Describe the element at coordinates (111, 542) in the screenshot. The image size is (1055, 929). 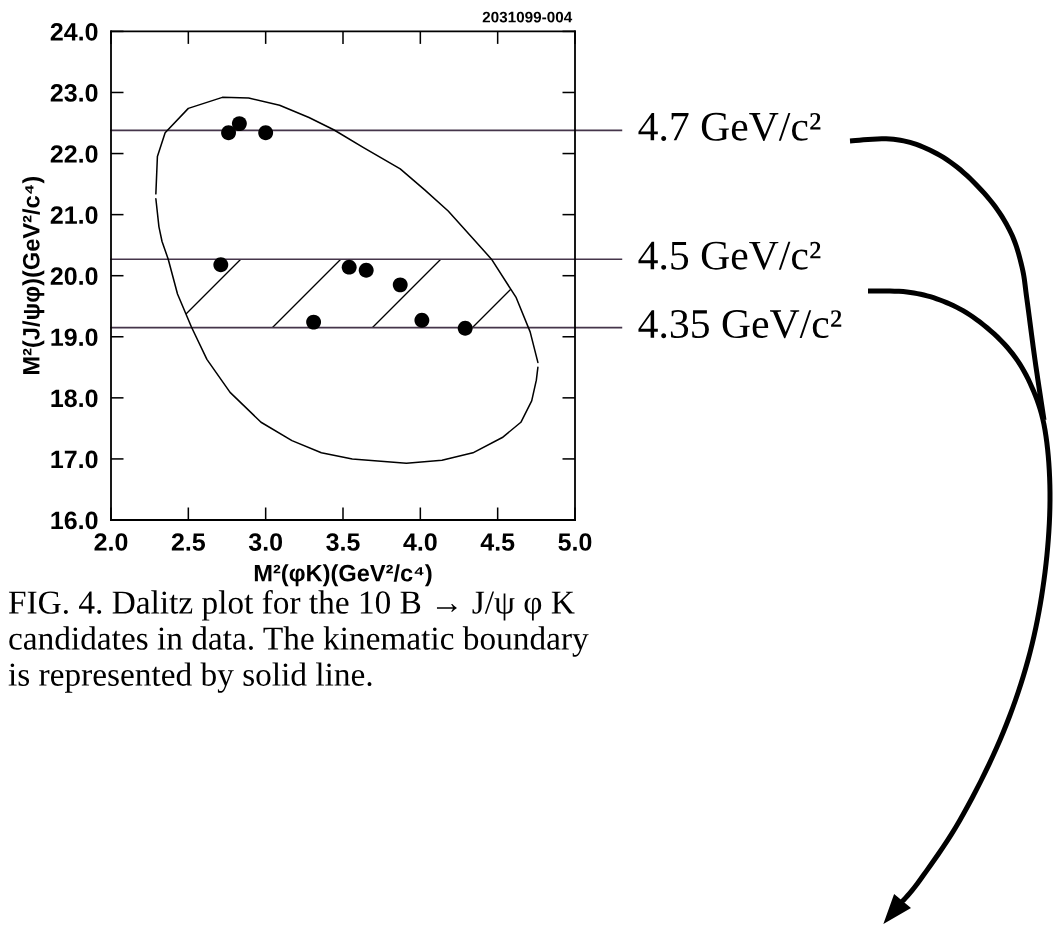
I see `x-tick-label: 2.0` at that location.